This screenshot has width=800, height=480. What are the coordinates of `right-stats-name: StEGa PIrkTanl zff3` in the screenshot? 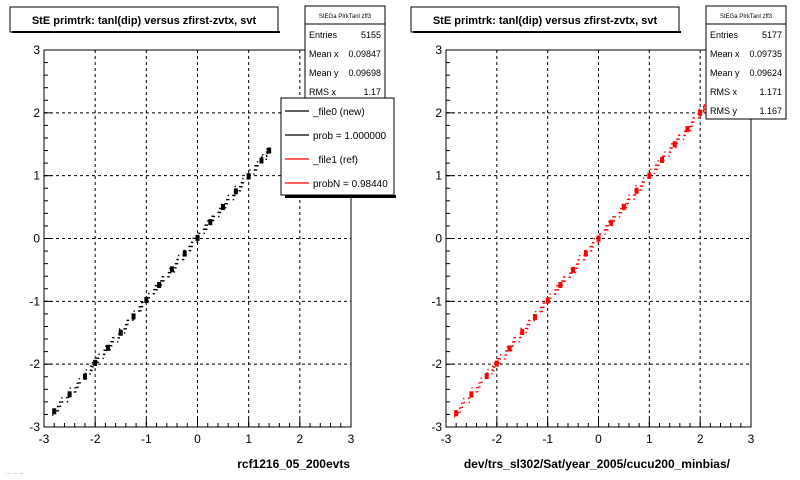 It's located at (746, 17).